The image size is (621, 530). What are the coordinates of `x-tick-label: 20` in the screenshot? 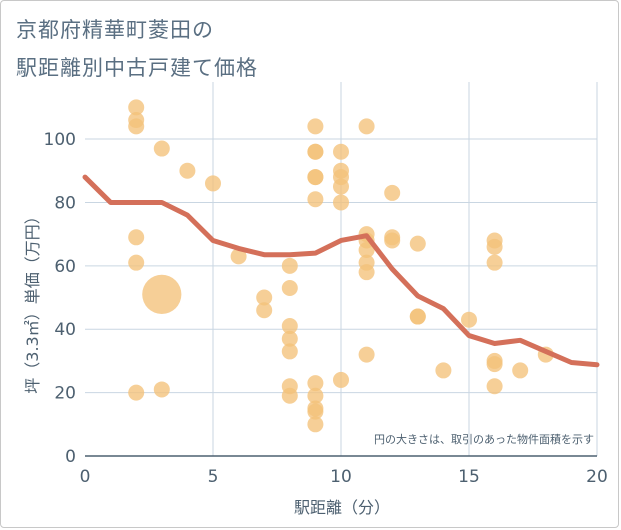 It's located at (597, 477).